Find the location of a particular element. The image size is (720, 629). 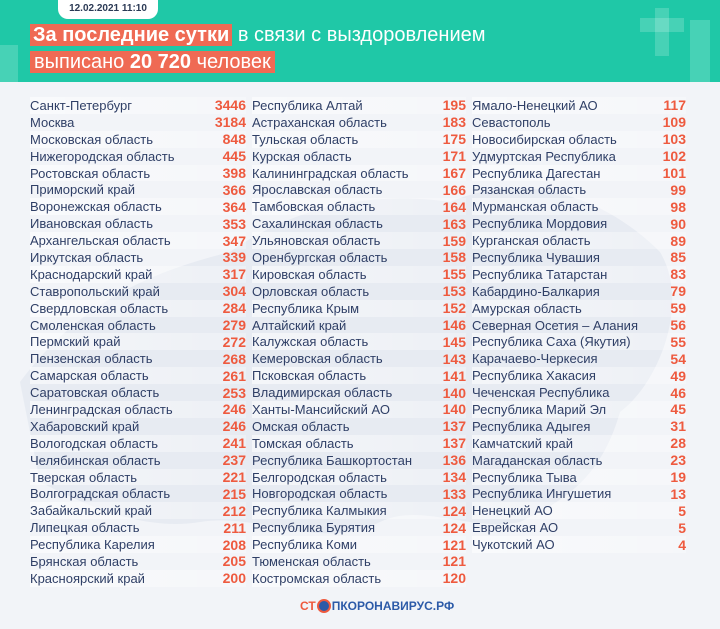

region-row: Удмуртская Республика 102 is located at coordinates (579, 156).